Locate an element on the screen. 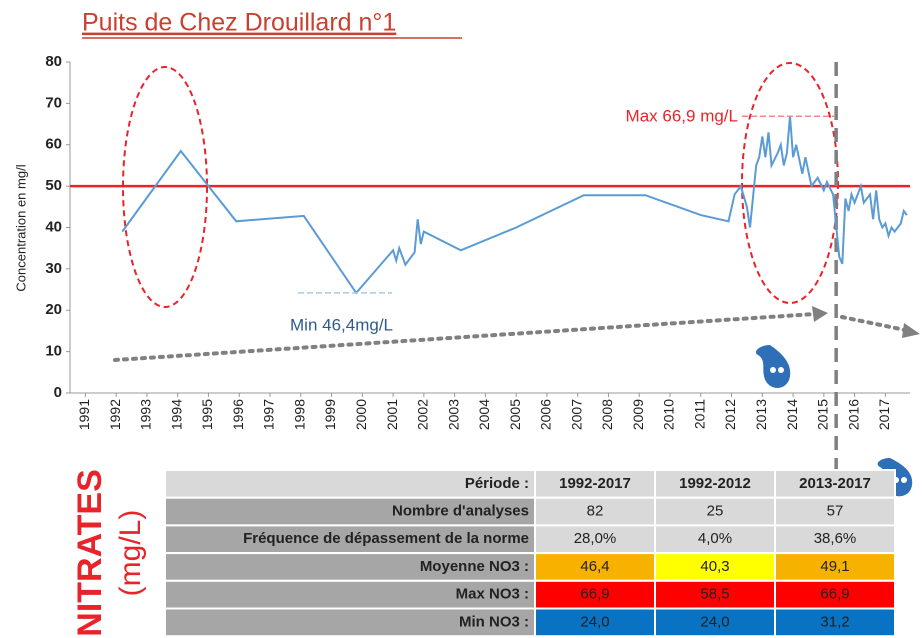 This screenshot has height=638, width=922. x-tick-label: 2004 is located at coordinates (484, 414).